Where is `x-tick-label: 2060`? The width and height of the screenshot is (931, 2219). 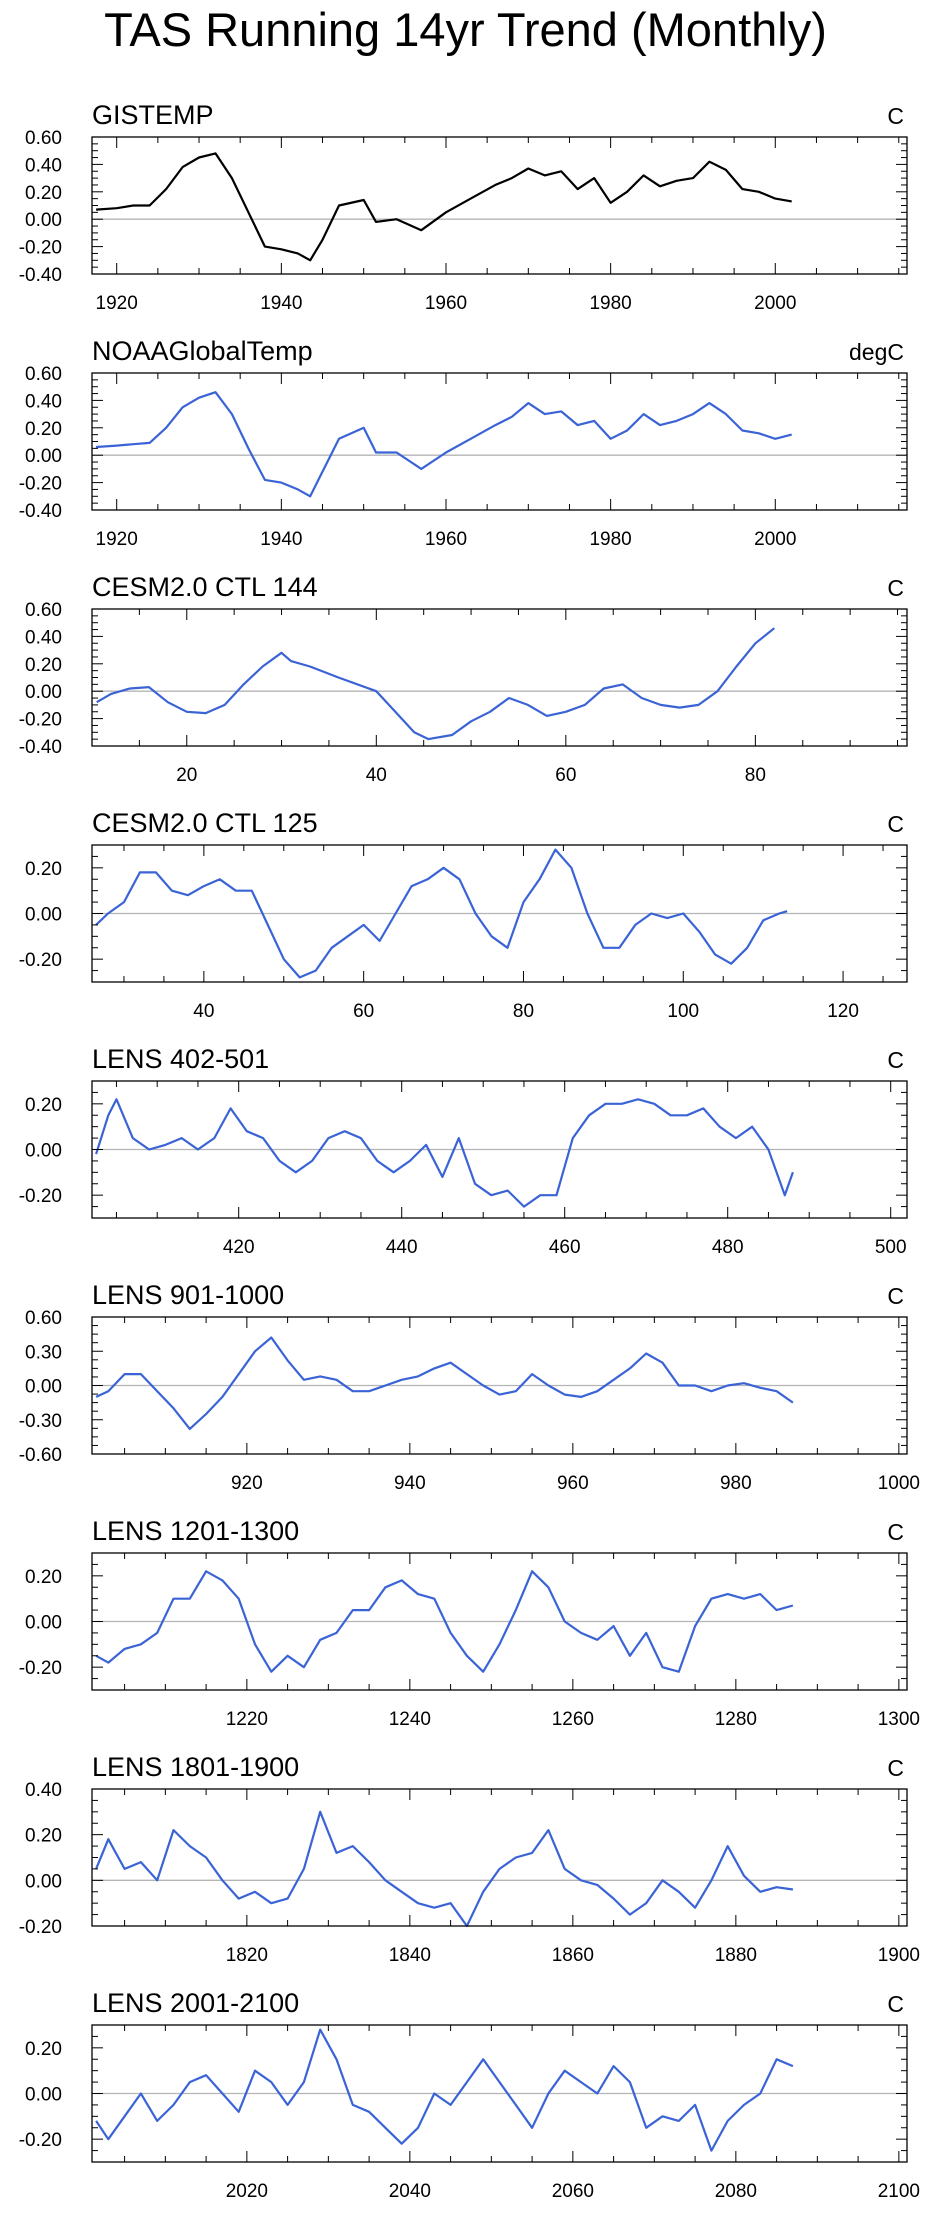
x-tick-label: 2060 is located at coordinates (573, 2191).